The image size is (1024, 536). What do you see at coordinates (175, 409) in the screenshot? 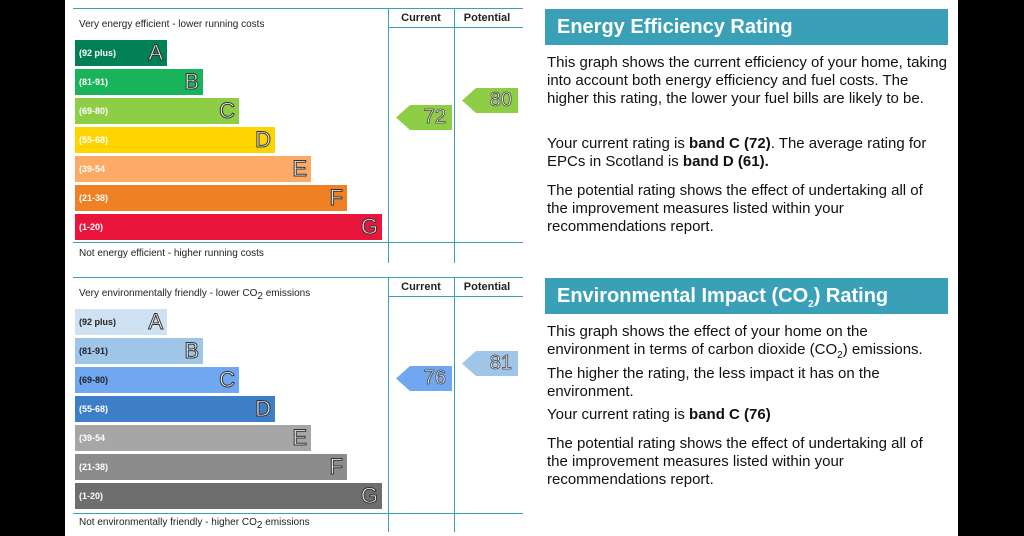
I see `env-band-d: (55-68) D` at bounding box center [175, 409].